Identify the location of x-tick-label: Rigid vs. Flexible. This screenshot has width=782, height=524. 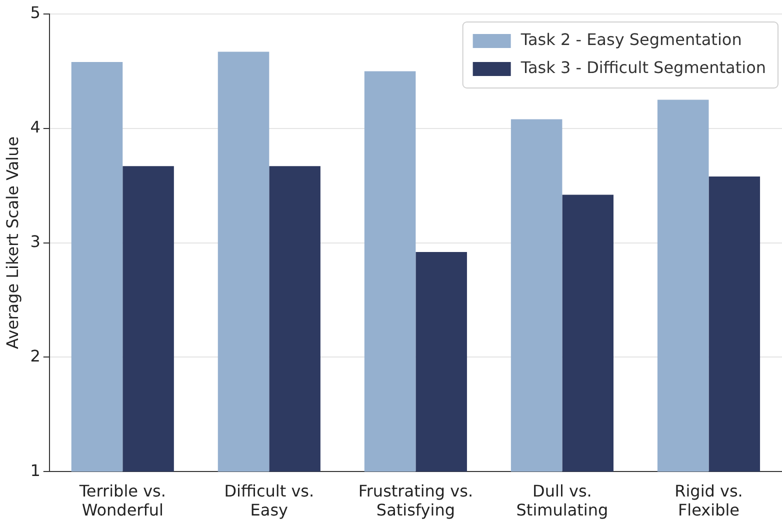
(708, 500).